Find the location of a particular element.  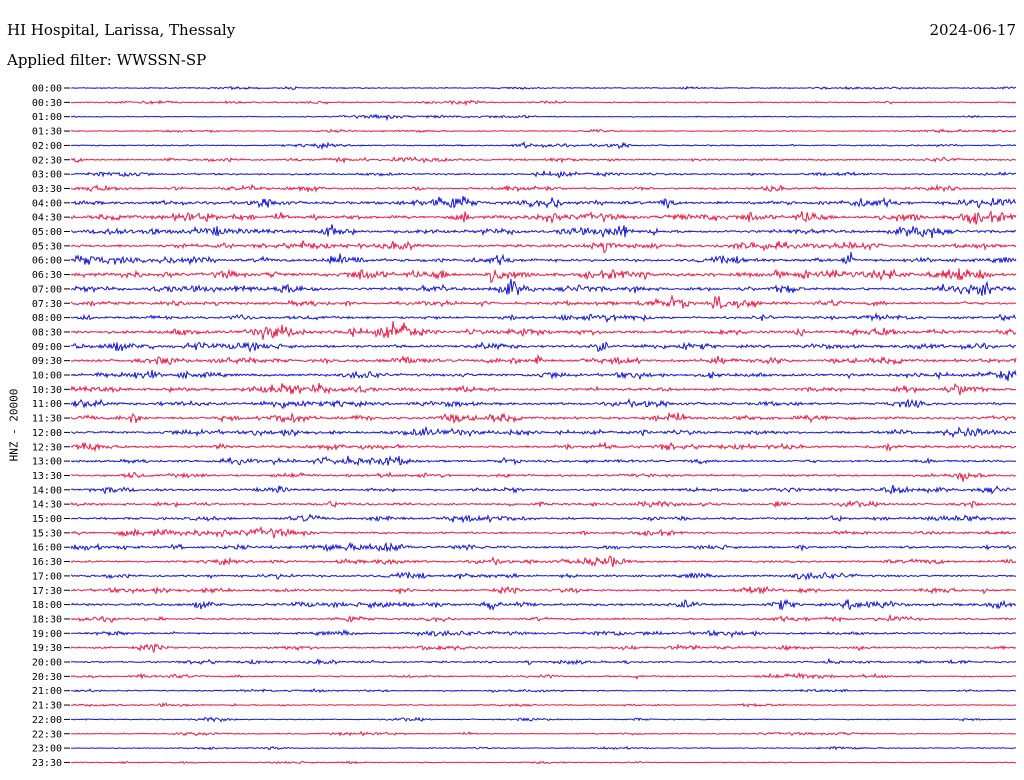

time-tick-label: 03:00 is located at coordinates (47, 175).